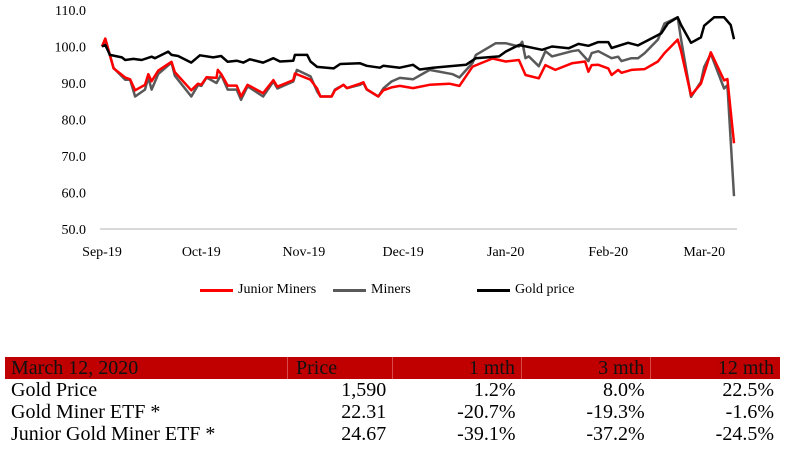 This screenshot has width=795, height=463. What do you see at coordinates (74, 121) in the screenshot?
I see `y-tick-label: 80.0` at bounding box center [74, 121].